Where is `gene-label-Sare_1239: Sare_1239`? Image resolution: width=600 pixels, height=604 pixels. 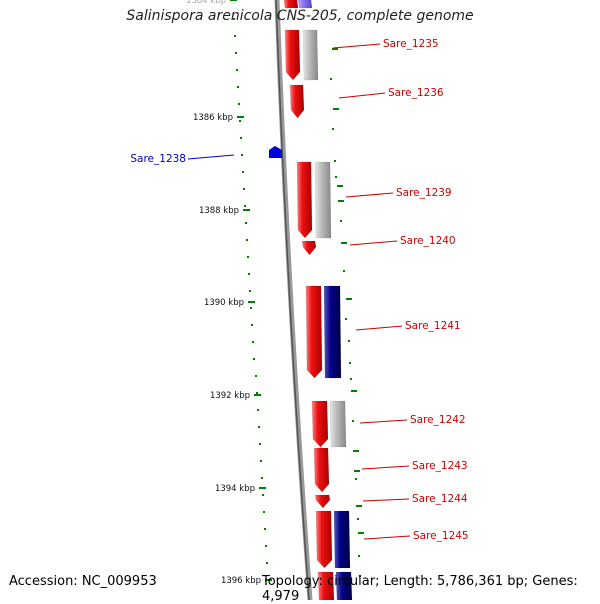 gene-label-Sare_1239: Sare_1239 is located at coordinates (424, 193).